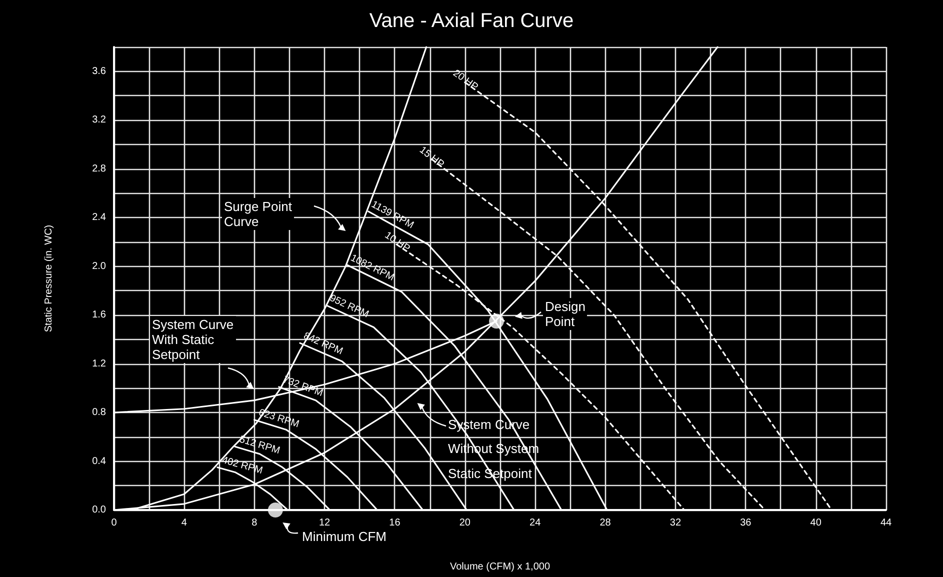  Describe the element at coordinates (255, 523) in the screenshot. I see `x-tick-label: 8` at that location.